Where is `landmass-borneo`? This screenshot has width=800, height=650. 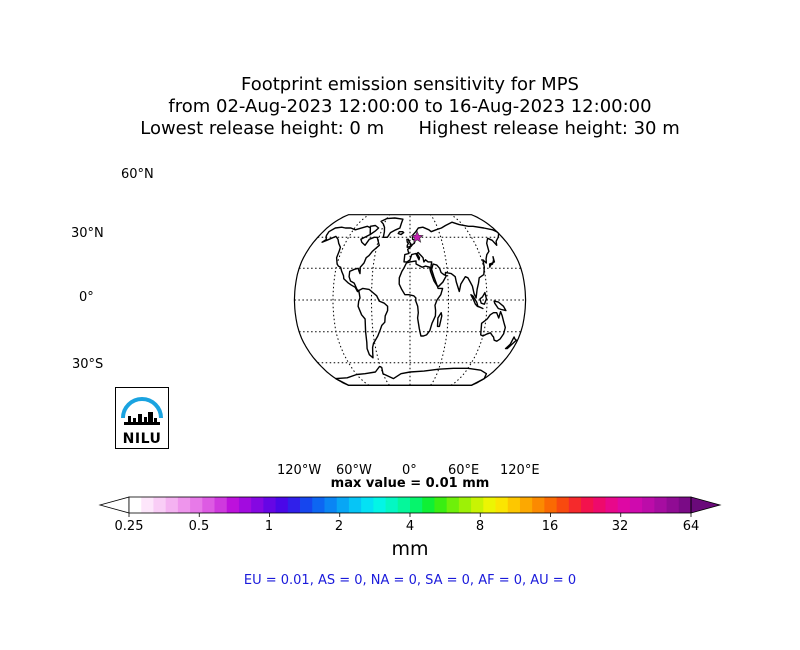
landmass-borneo is located at coordinates (483, 298).